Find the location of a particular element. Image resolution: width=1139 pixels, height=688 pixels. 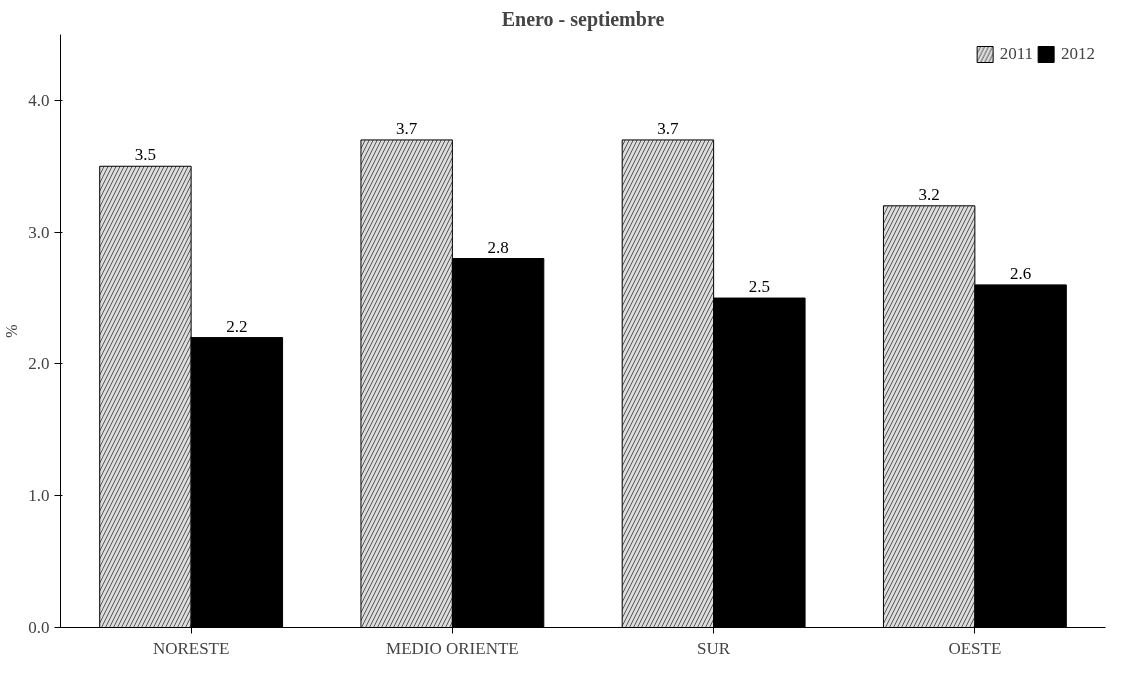

y-tick-label: 2.0 is located at coordinates (39, 364).